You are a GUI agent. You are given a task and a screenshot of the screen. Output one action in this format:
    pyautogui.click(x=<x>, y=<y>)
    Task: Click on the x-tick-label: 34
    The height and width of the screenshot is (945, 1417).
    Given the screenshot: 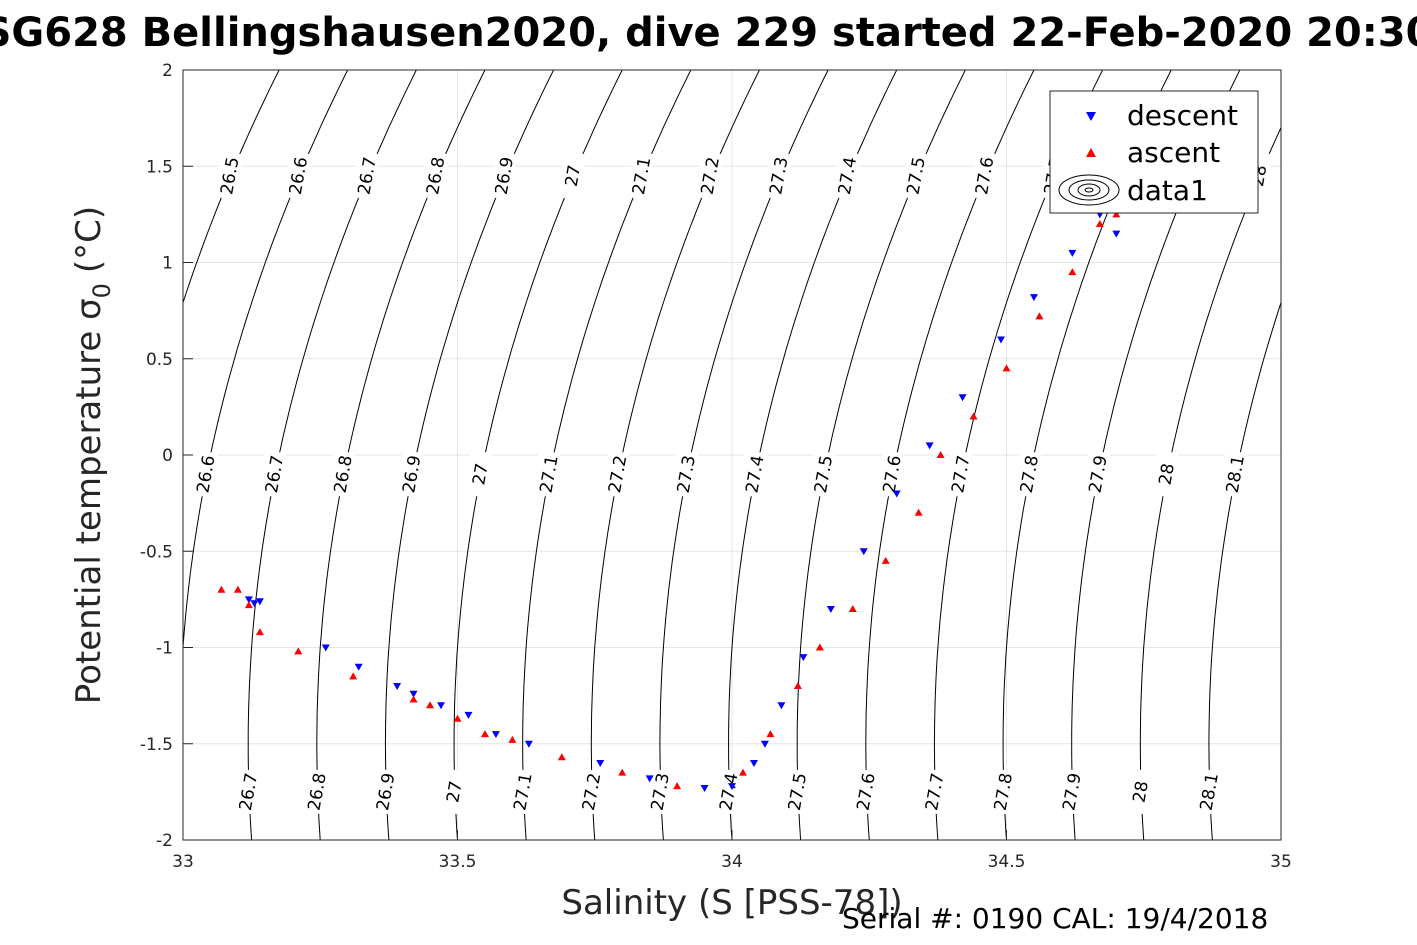 What is the action you would take?
    pyautogui.click(x=732, y=862)
    